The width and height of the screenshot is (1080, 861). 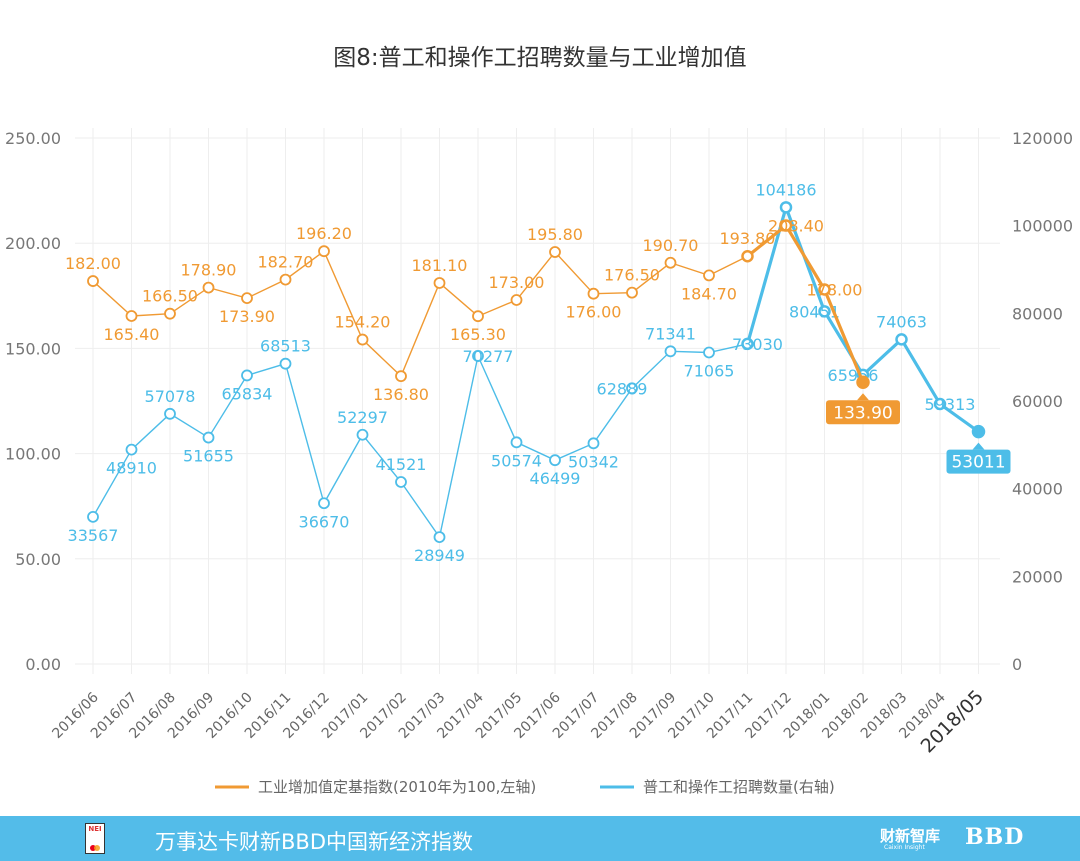 What do you see at coordinates (363, 322) in the screenshot?
I see `orange-data-label: 154.20` at bounding box center [363, 322].